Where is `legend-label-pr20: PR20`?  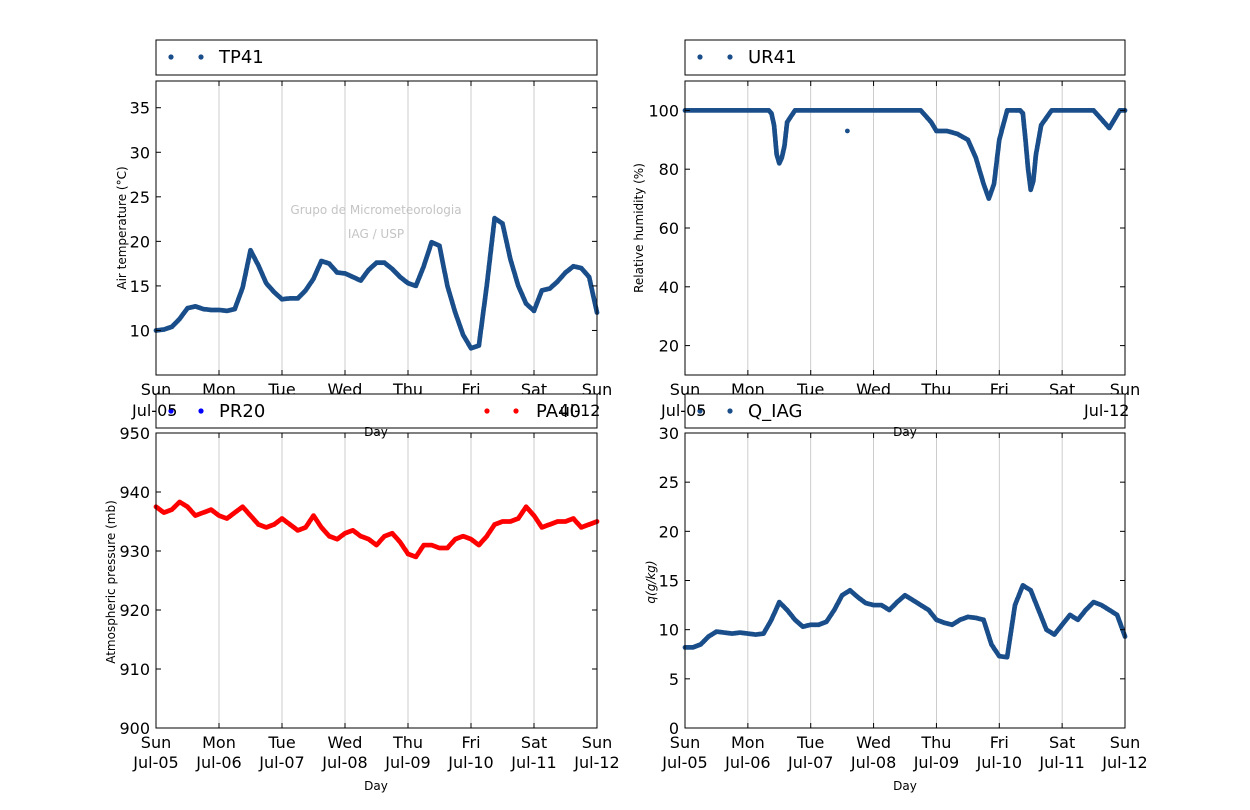 legend-label-pr20: PR20 is located at coordinates (242, 411).